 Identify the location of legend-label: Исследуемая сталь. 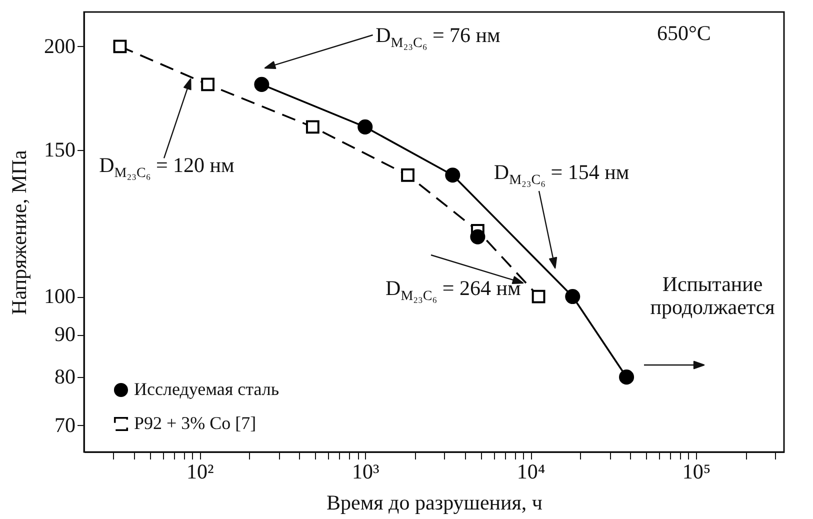
(207, 389).